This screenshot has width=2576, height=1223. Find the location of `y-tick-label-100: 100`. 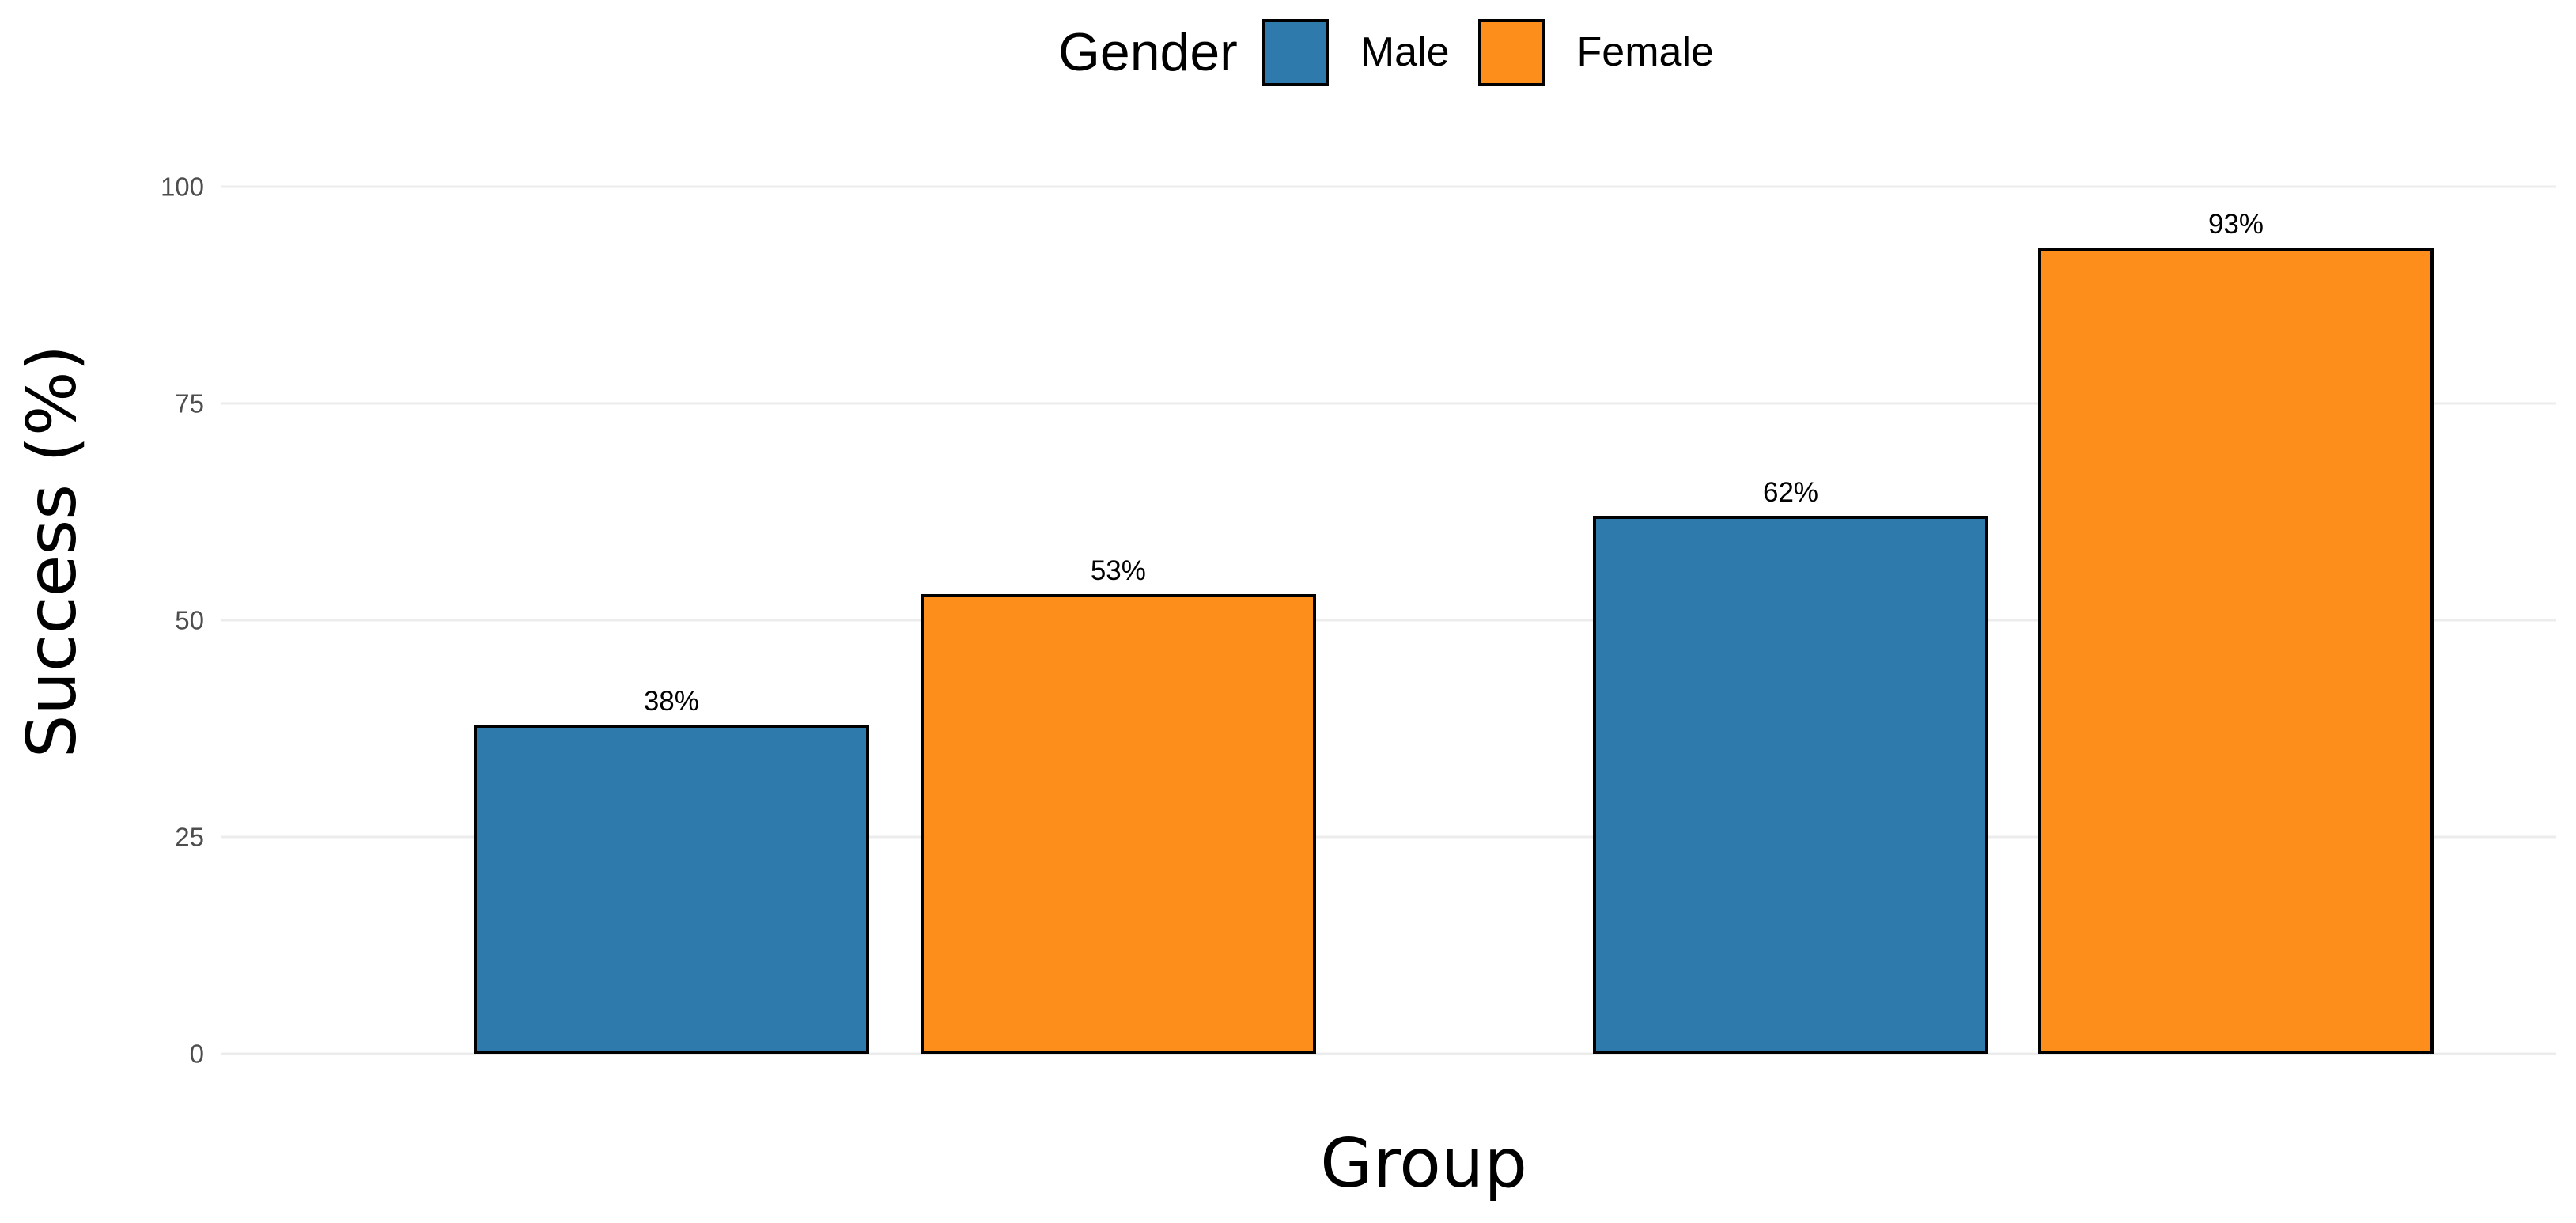

y-tick-label-100: 100 is located at coordinates (182, 187).